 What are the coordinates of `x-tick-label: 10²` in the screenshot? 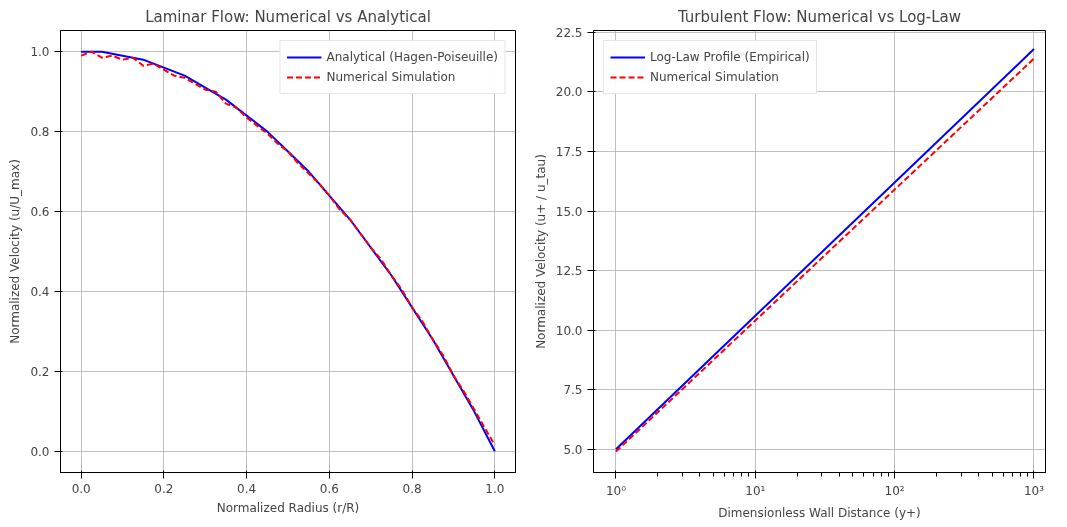 It's located at (894, 490).